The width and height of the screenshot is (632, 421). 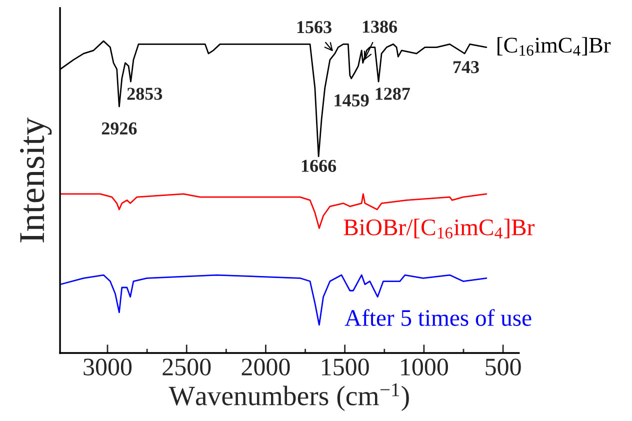 I want to click on annotation: 2926, so click(x=119, y=128).